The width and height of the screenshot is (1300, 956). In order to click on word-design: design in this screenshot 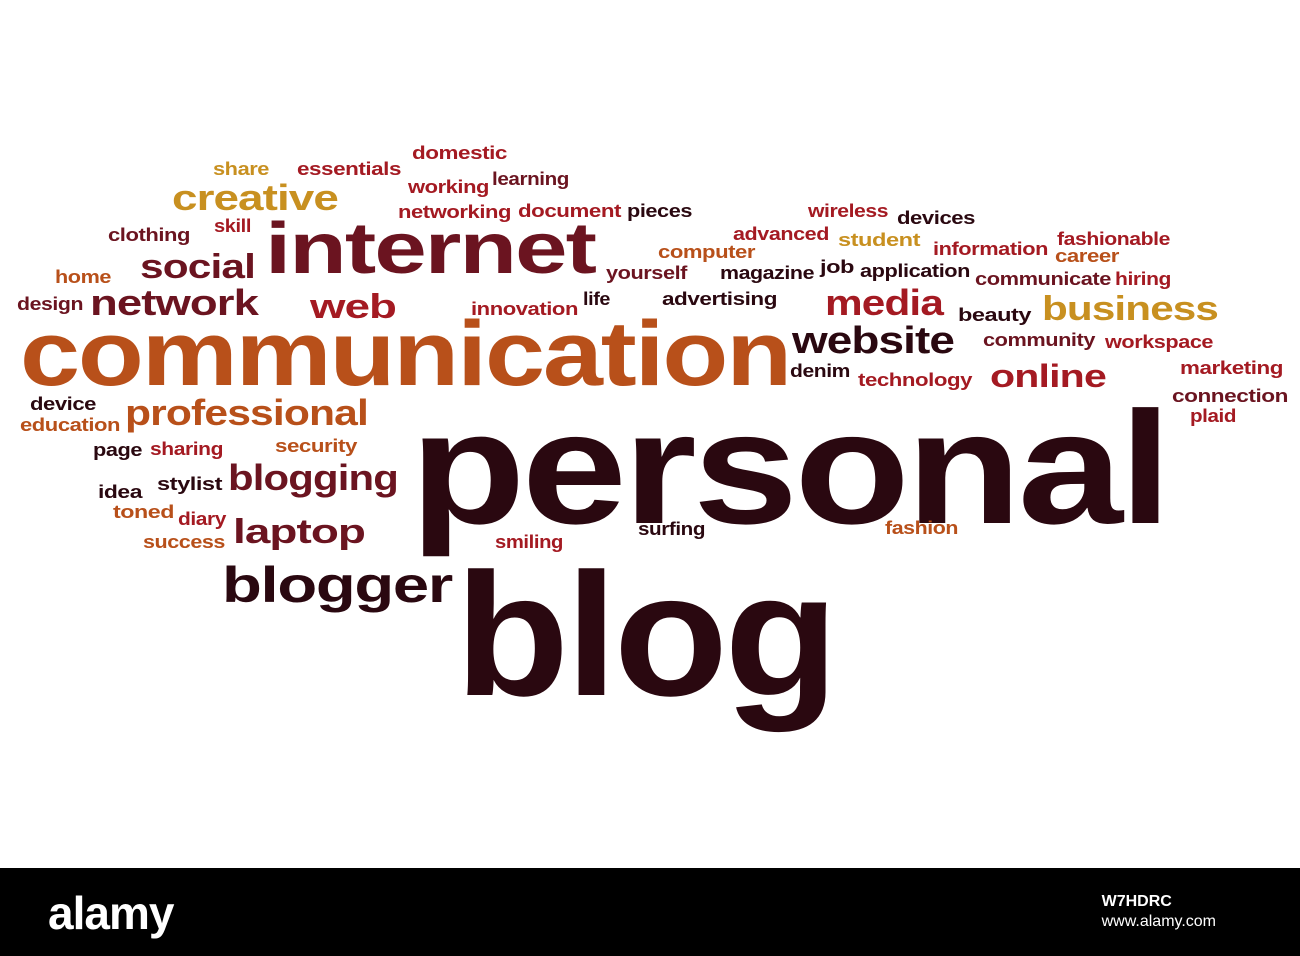, I will do `click(50, 304)`.